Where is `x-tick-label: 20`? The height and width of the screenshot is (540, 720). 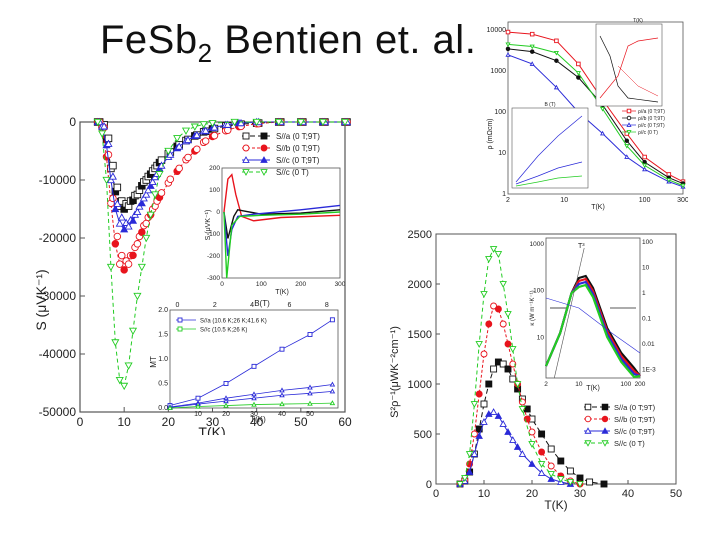 x-tick-label: 20 is located at coordinates (532, 494).